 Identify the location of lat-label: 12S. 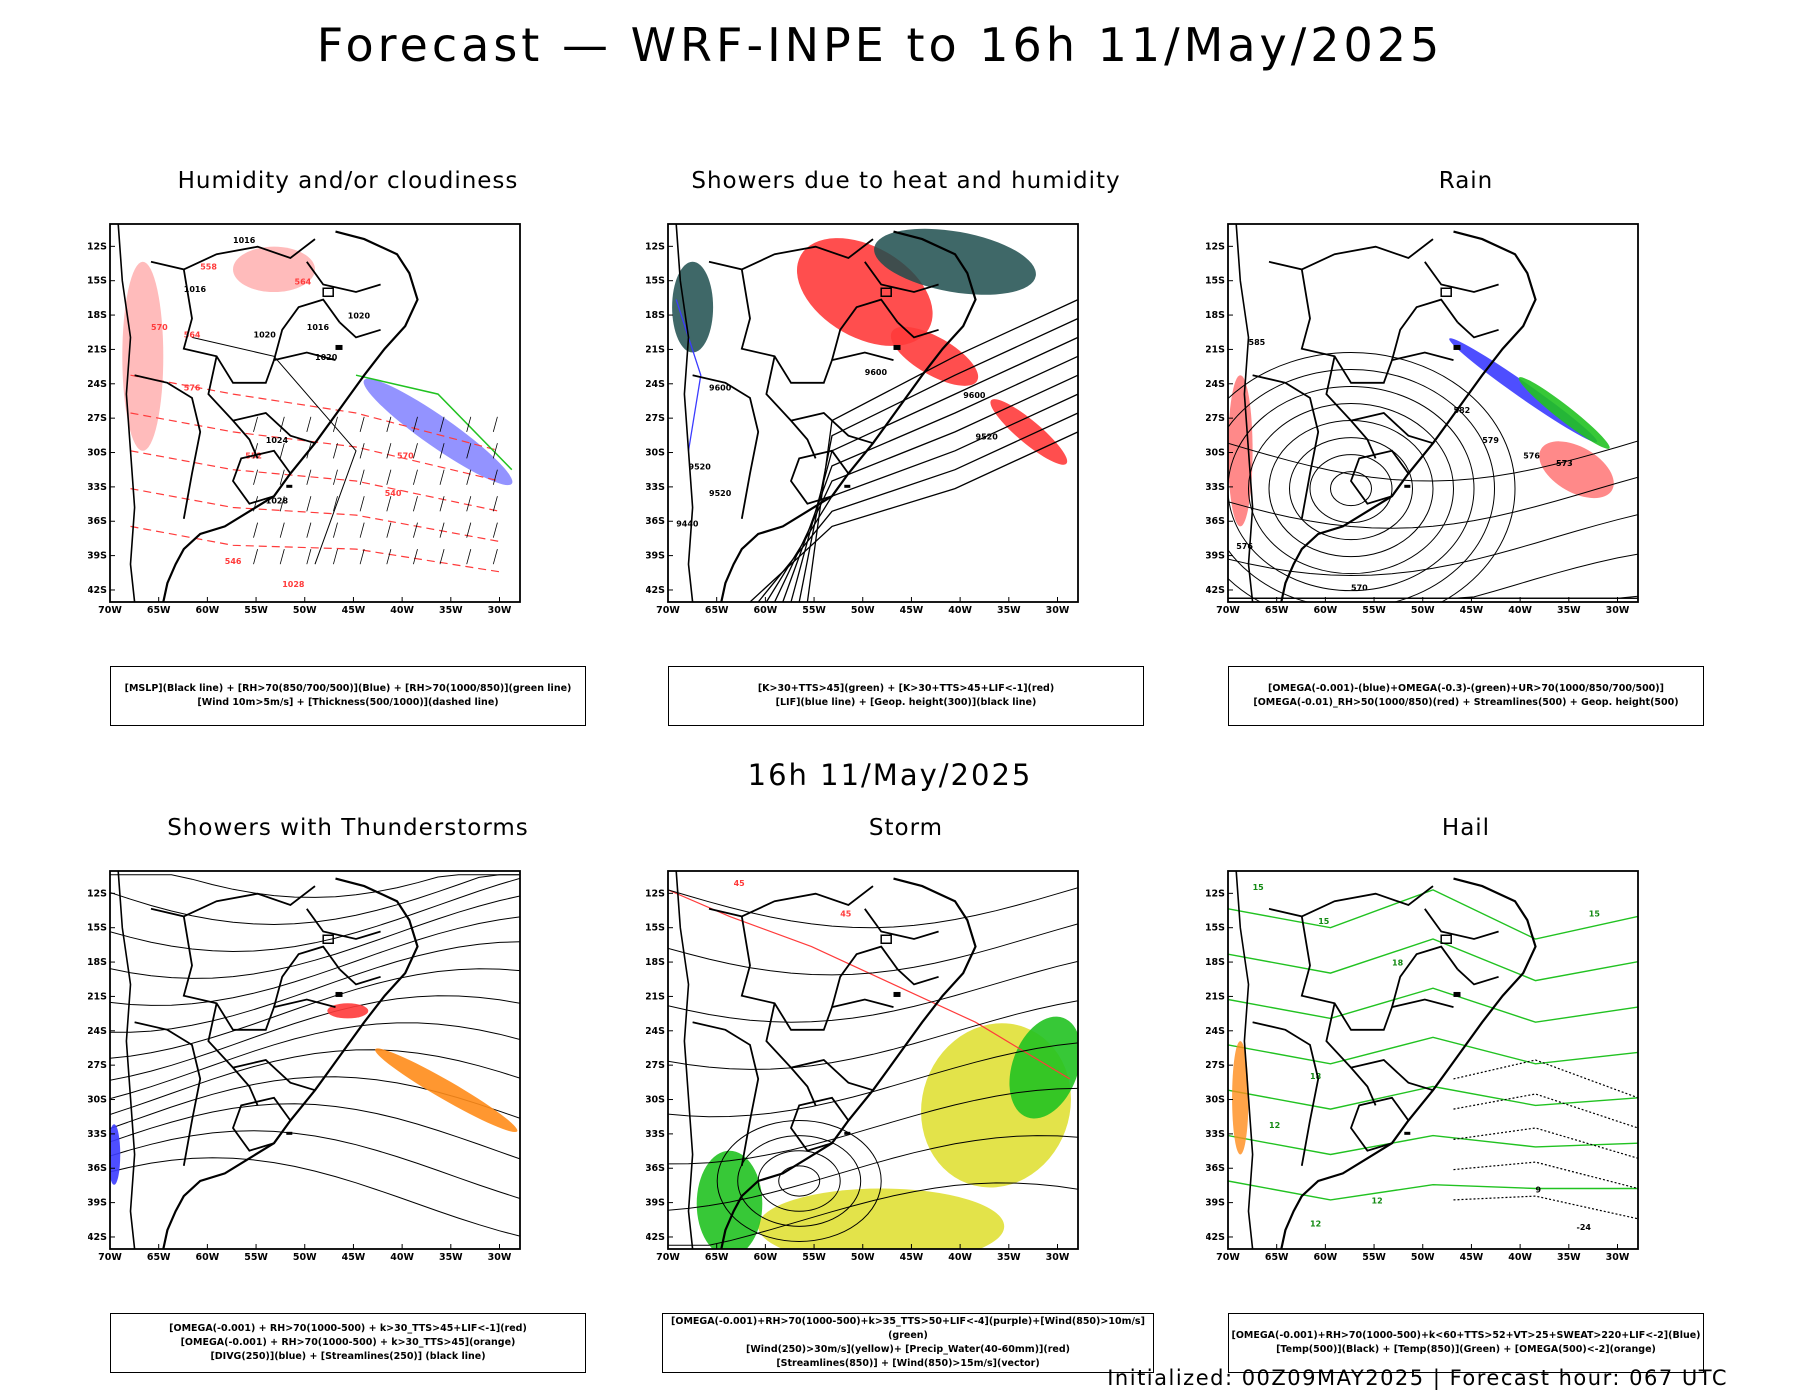
(655, 246).